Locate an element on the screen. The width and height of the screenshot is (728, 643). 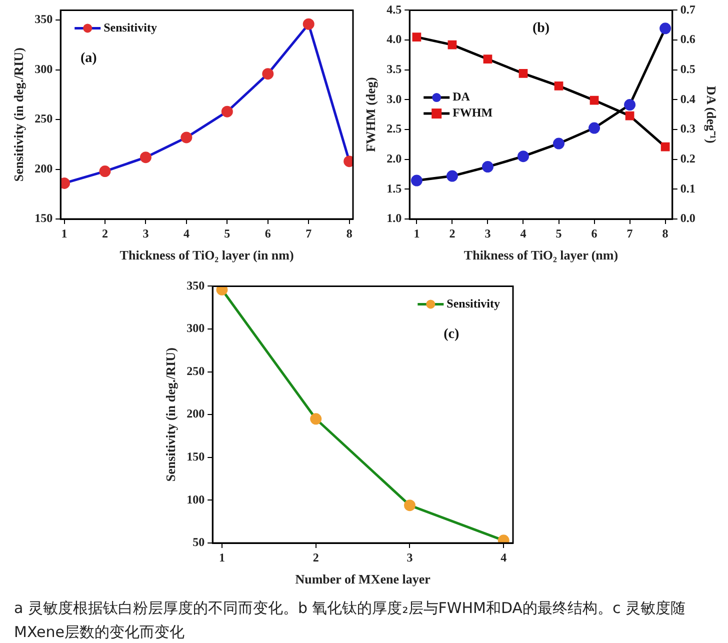
y2-tick-label: 0.5 is located at coordinates (688, 69).